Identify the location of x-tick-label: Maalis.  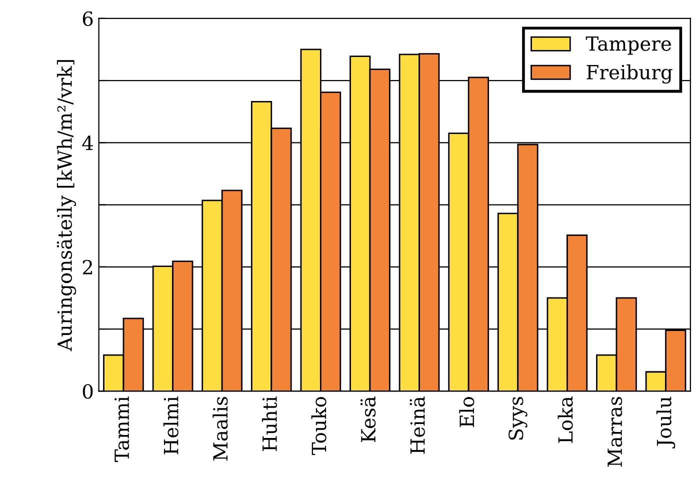
(220, 429).